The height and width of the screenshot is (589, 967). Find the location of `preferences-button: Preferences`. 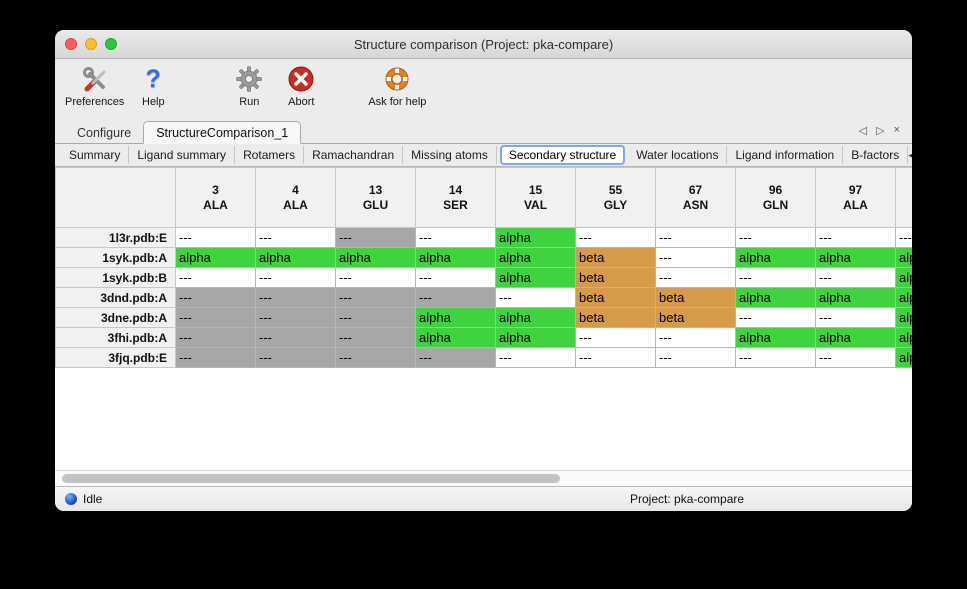

preferences-button: Preferences is located at coordinates (94, 85).